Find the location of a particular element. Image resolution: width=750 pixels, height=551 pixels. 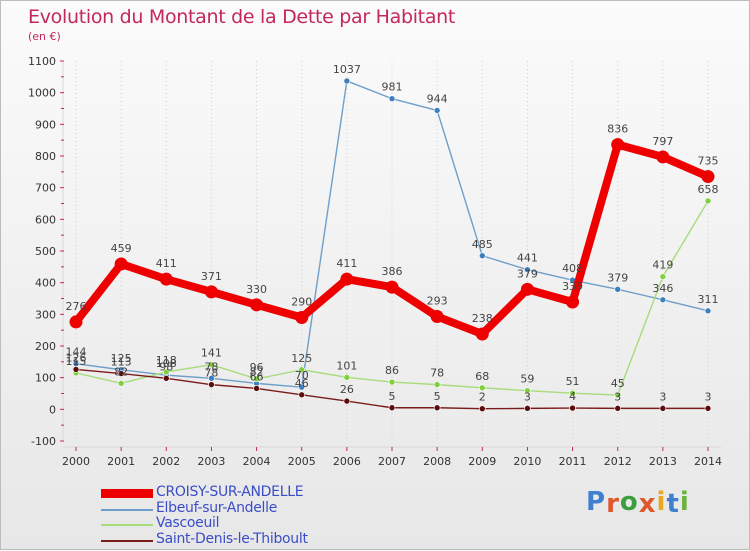

x-tick-label: 2005 is located at coordinates (302, 461).